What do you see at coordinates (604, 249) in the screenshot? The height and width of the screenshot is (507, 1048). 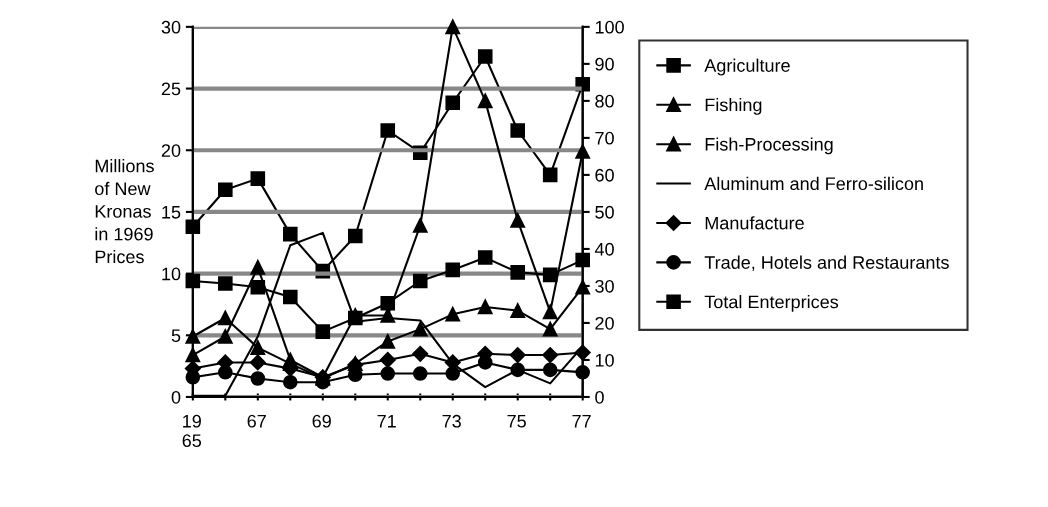 I see `y2-tick-label: 40` at bounding box center [604, 249].